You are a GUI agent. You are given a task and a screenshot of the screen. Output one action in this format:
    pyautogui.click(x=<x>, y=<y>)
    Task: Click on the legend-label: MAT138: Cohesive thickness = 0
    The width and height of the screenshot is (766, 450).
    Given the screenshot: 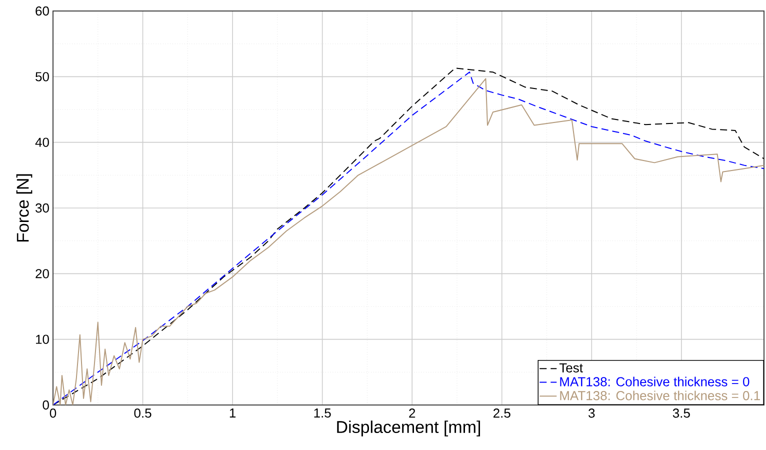 What is the action you would take?
    pyautogui.click(x=655, y=381)
    